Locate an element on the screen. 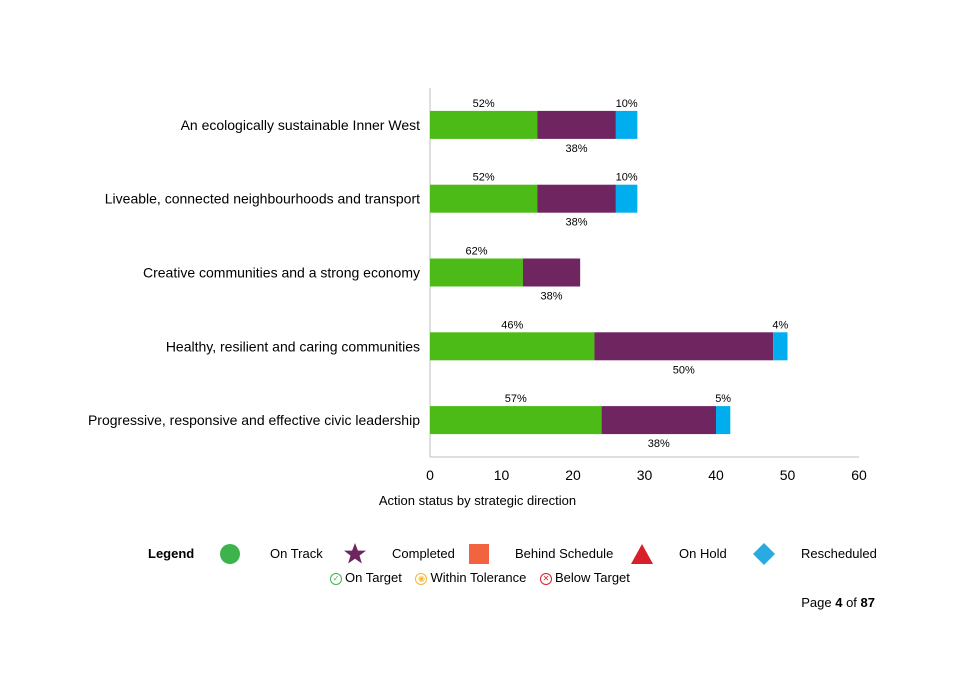 This screenshot has width=955, height=675. data-label: 57% is located at coordinates (516, 399).